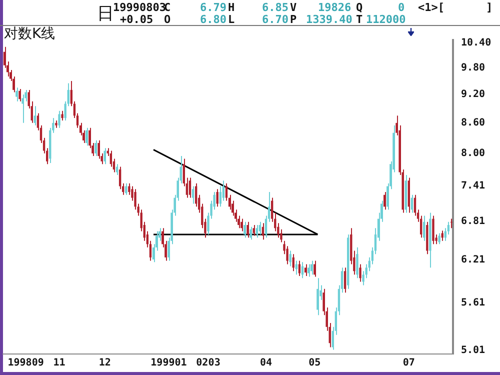 This screenshot has width=500, height=375. I want to click on text: H, so click(231, 7).